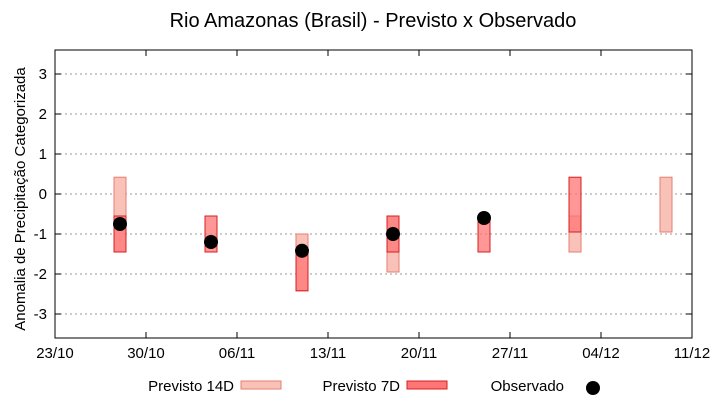  I want to click on legend-label-previsto-14d: Previsto 14D, so click(191, 386).